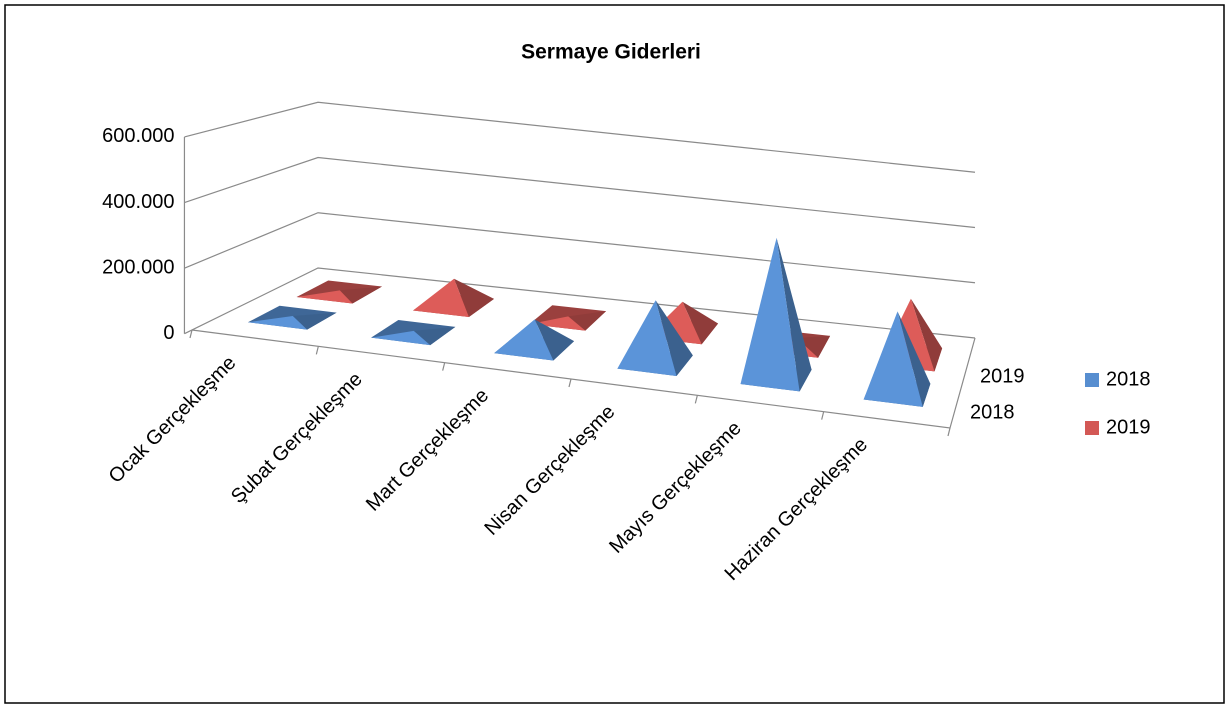  I want to click on legend-label: 2018, so click(1128, 379).